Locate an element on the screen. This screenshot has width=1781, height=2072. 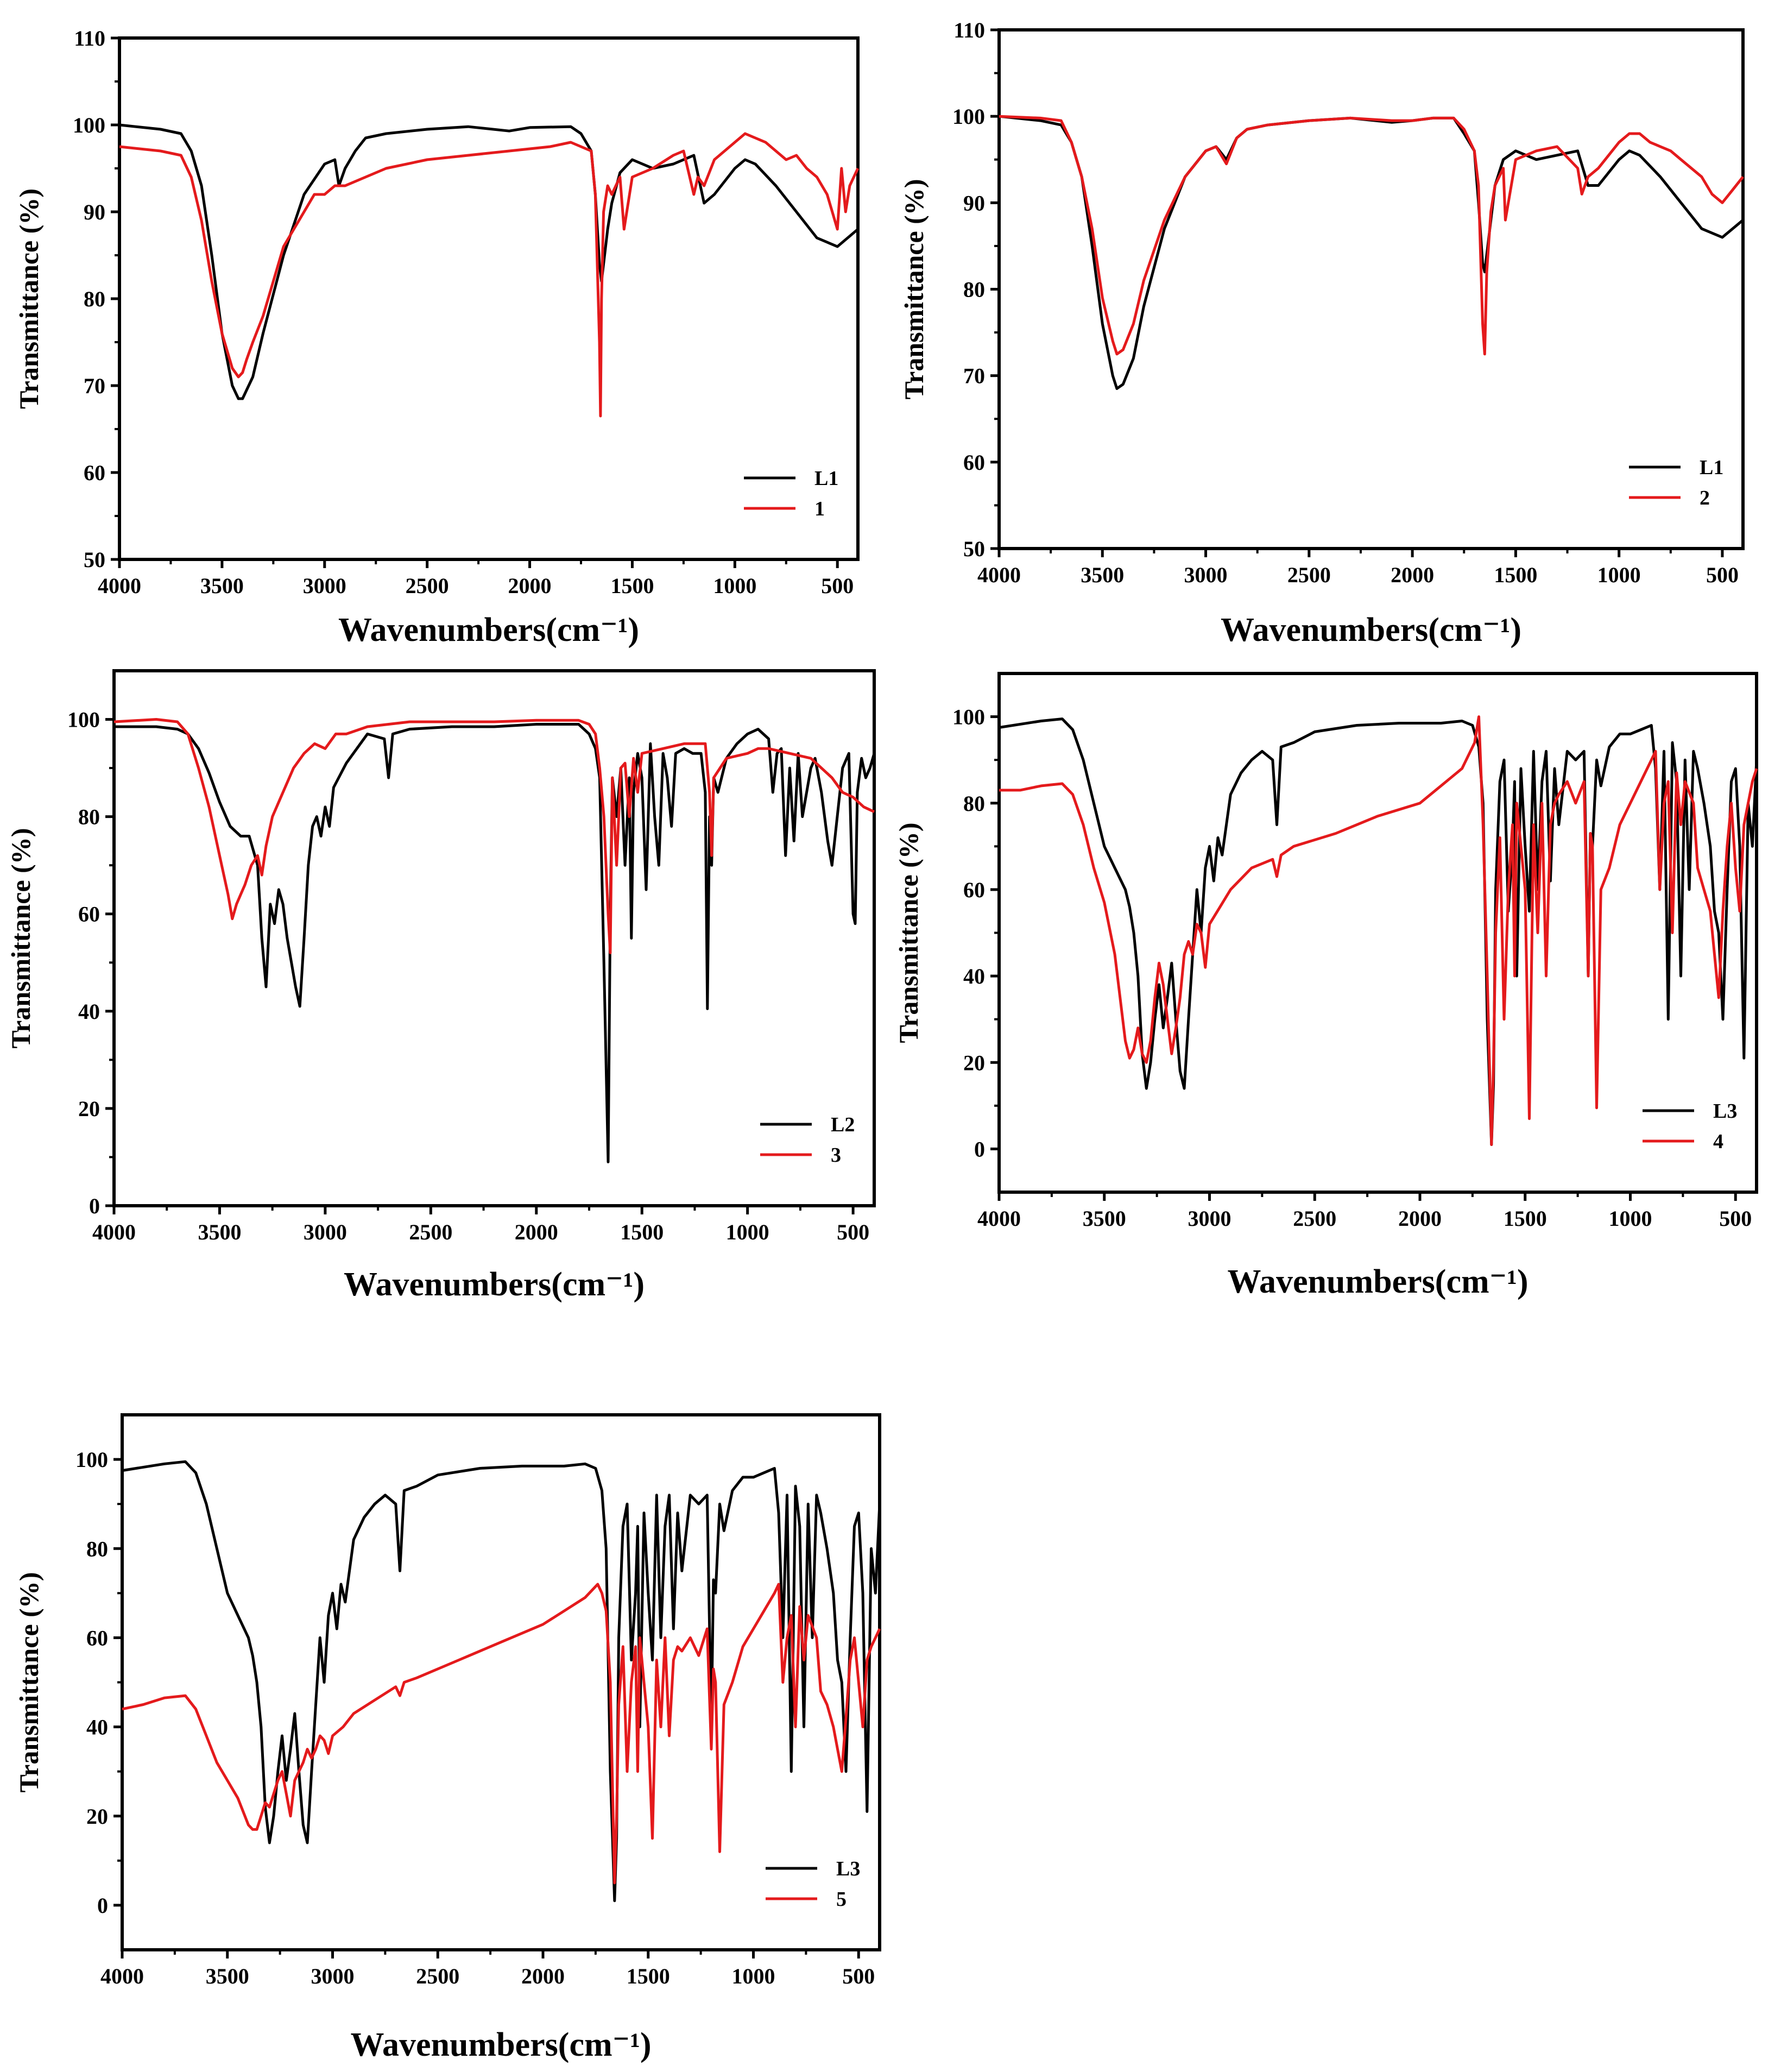
series-line-L2 is located at coordinates (495, 943).